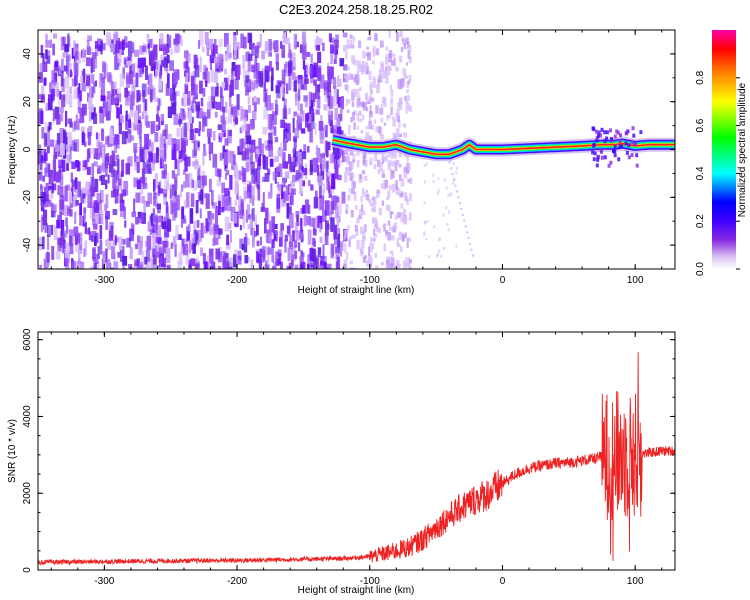 The height and width of the screenshot is (600, 750). I want to click on x-tick-label: -200, so click(237, 280).